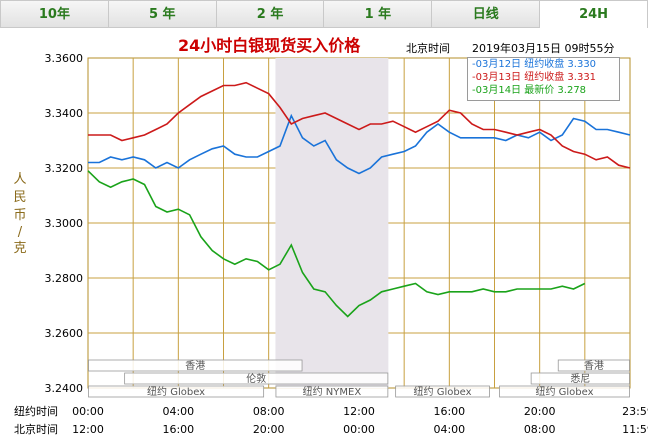 Image resolution: width=648 pixels, height=439 pixels. I want to click on market-bar-label: 悉尼, so click(580, 379).